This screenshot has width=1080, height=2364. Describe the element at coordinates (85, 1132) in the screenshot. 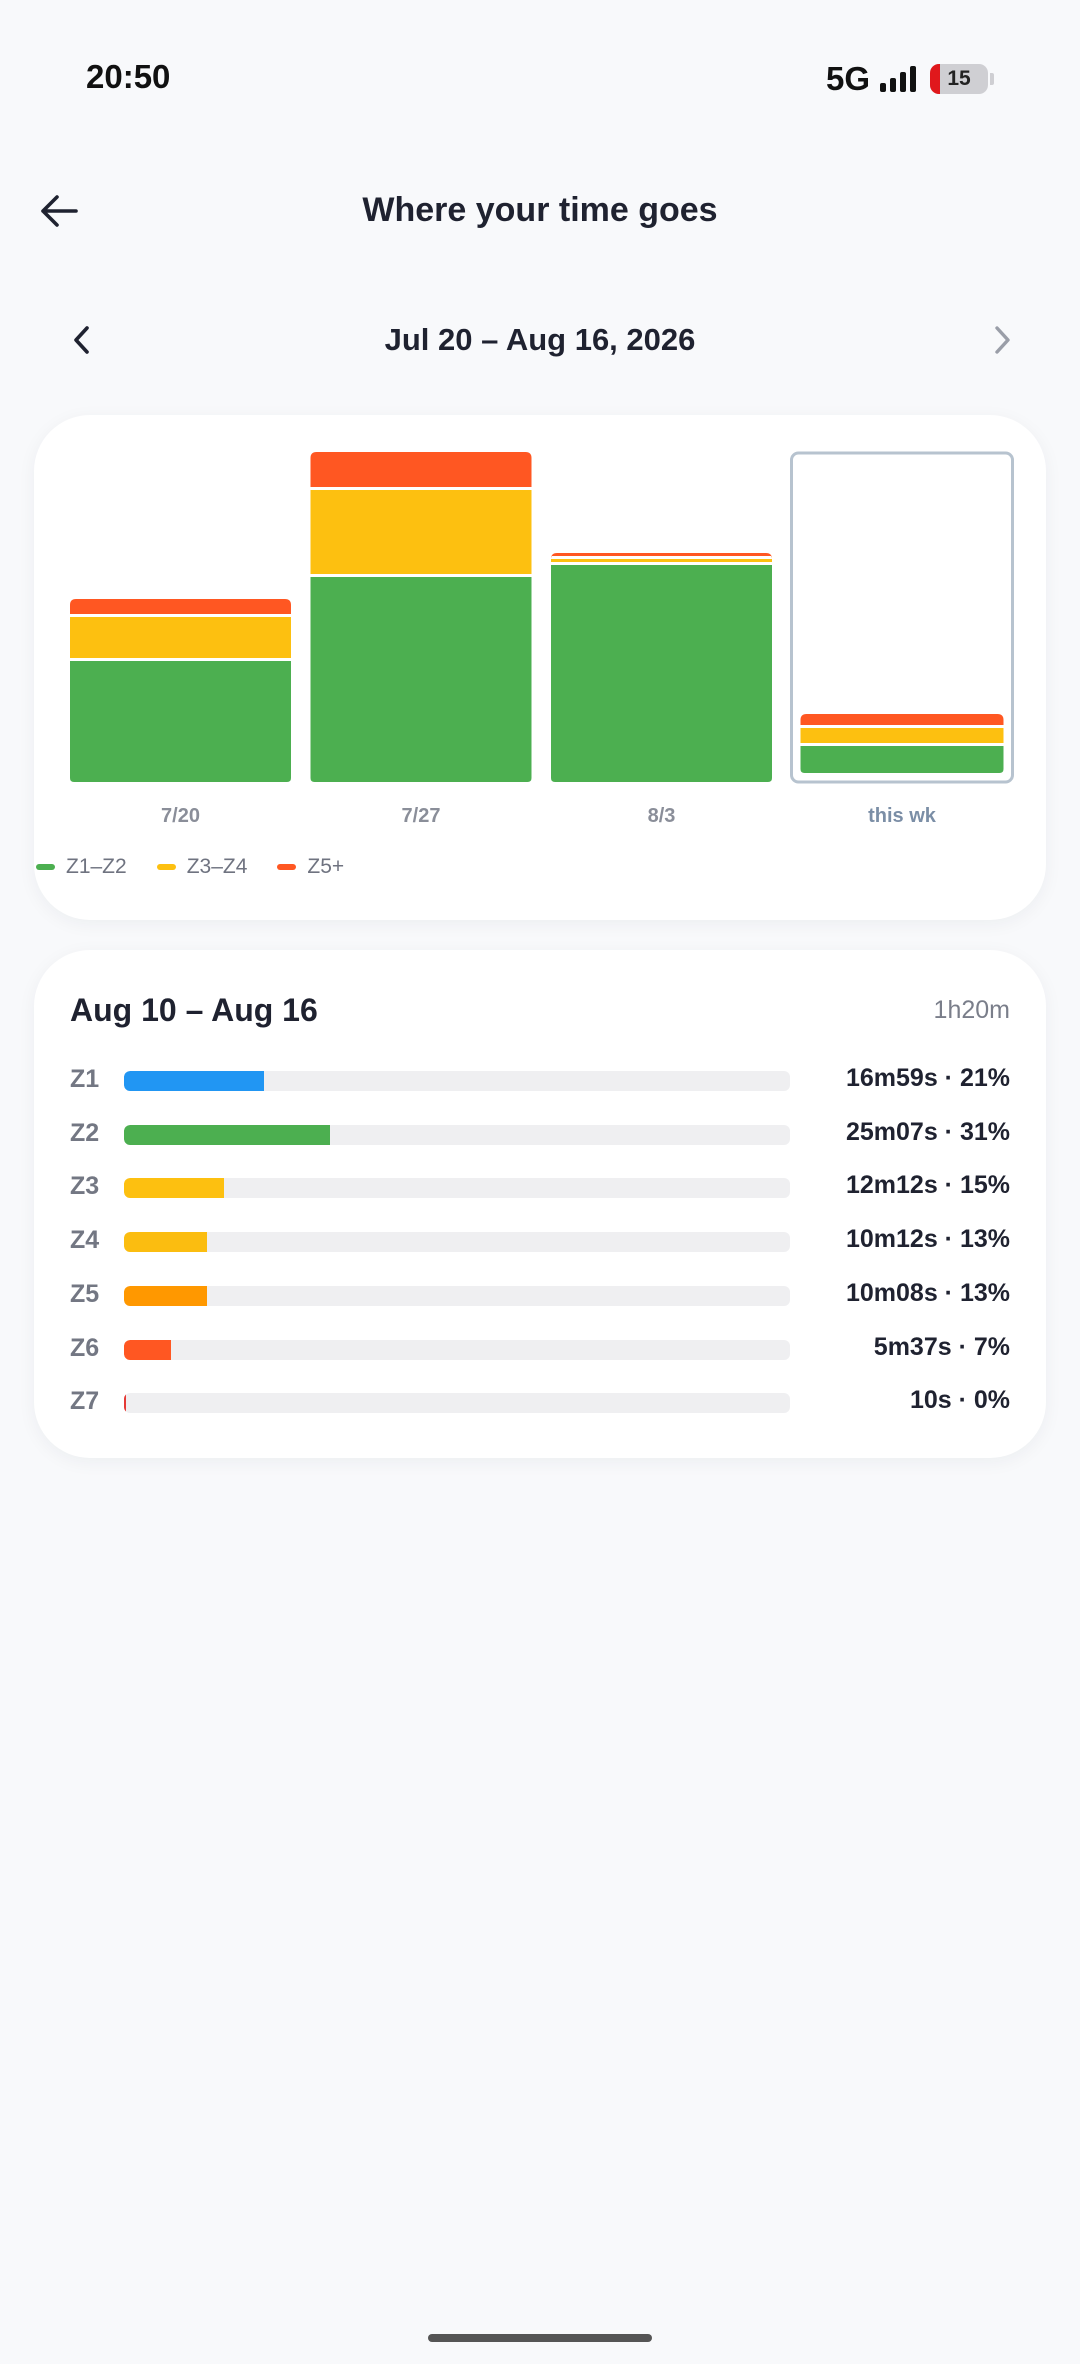

I see `zone-label: Z2` at that location.